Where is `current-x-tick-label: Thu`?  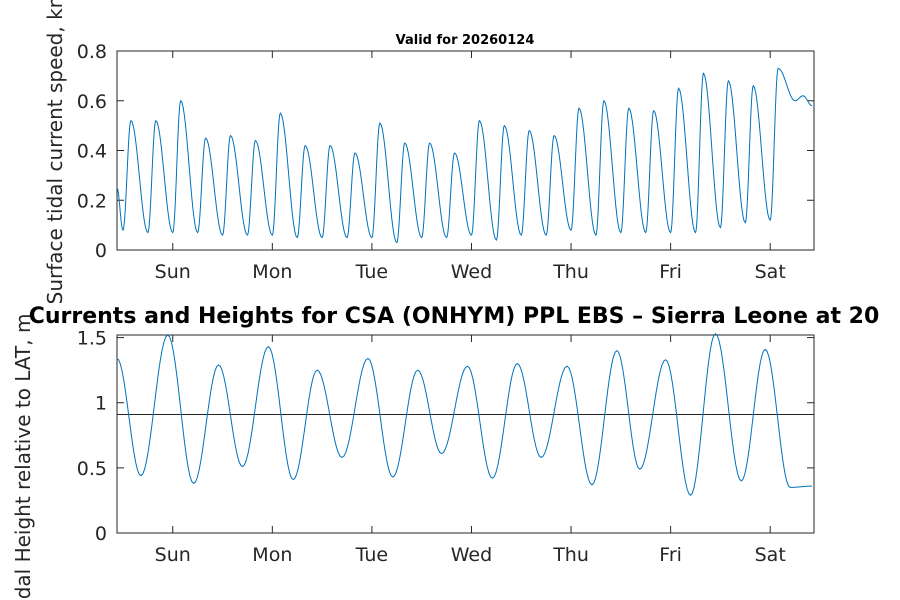
current-x-tick-label: Thu is located at coordinates (570, 272).